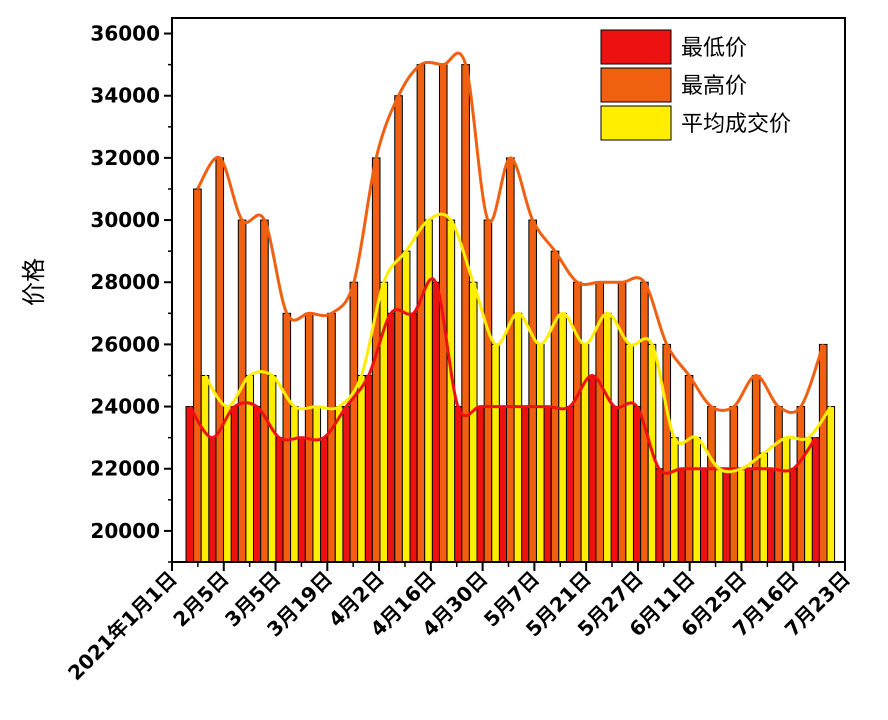 This screenshot has height=720, width=888. What do you see at coordinates (736, 124) in the screenshot?
I see `legend-label: 平均成交价` at bounding box center [736, 124].